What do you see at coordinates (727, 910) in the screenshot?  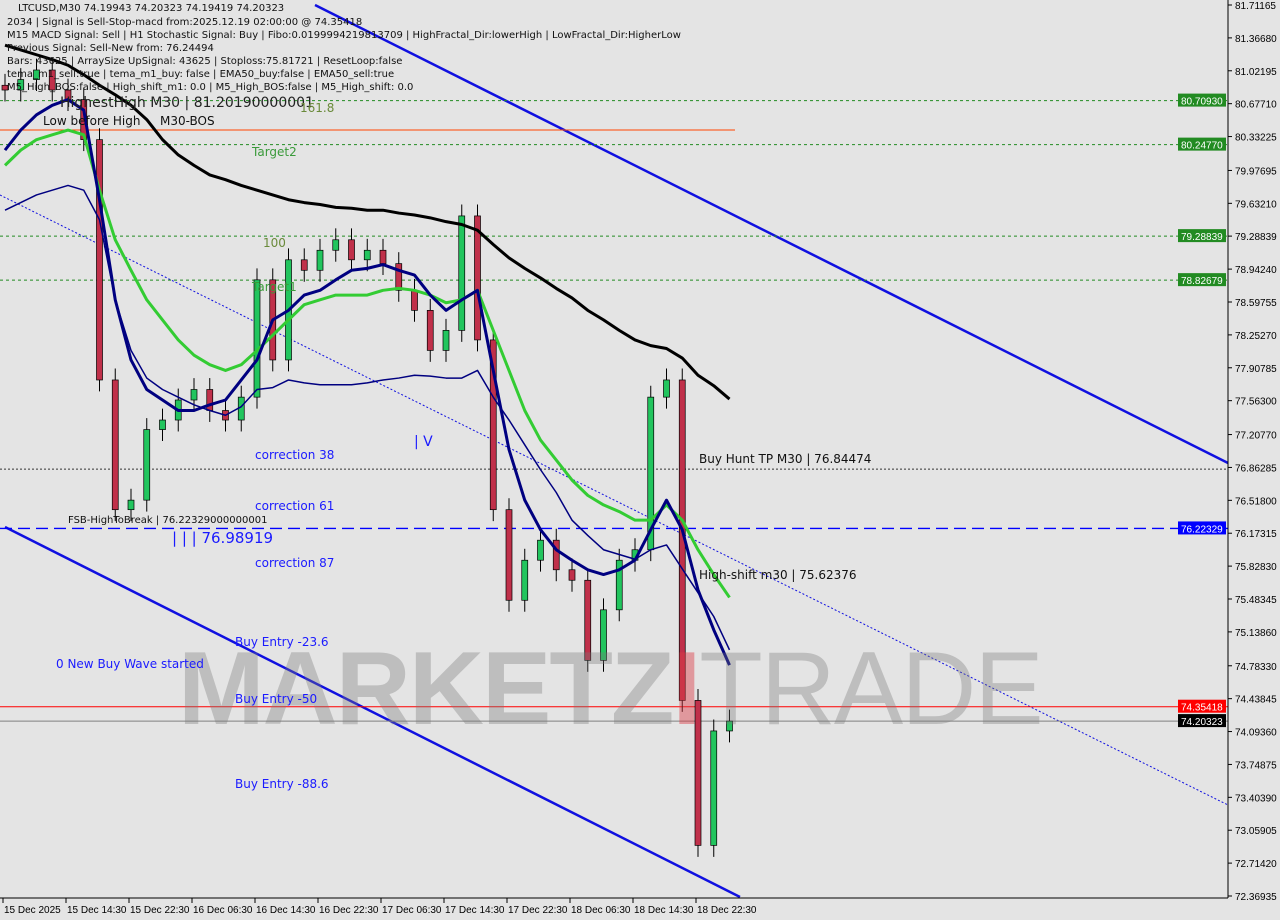 I see `time-tick-label: 18 Dec 22:30` at bounding box center [727, 910].